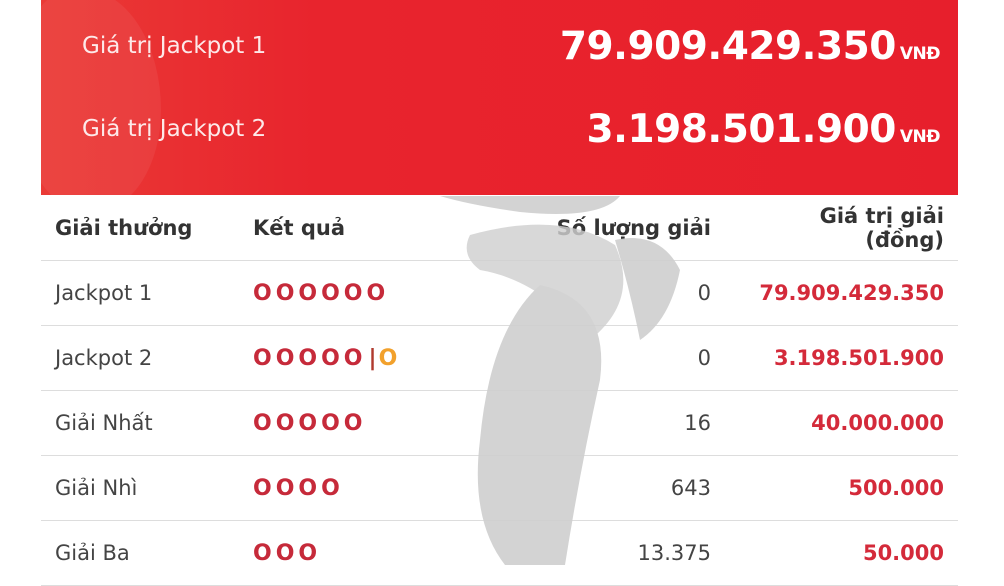 This screenshot has height=586, width=1004. Describe the element at coordinates (841, 358) in the screenshot. I see `prize-value: 3.198.501.900` at that location.